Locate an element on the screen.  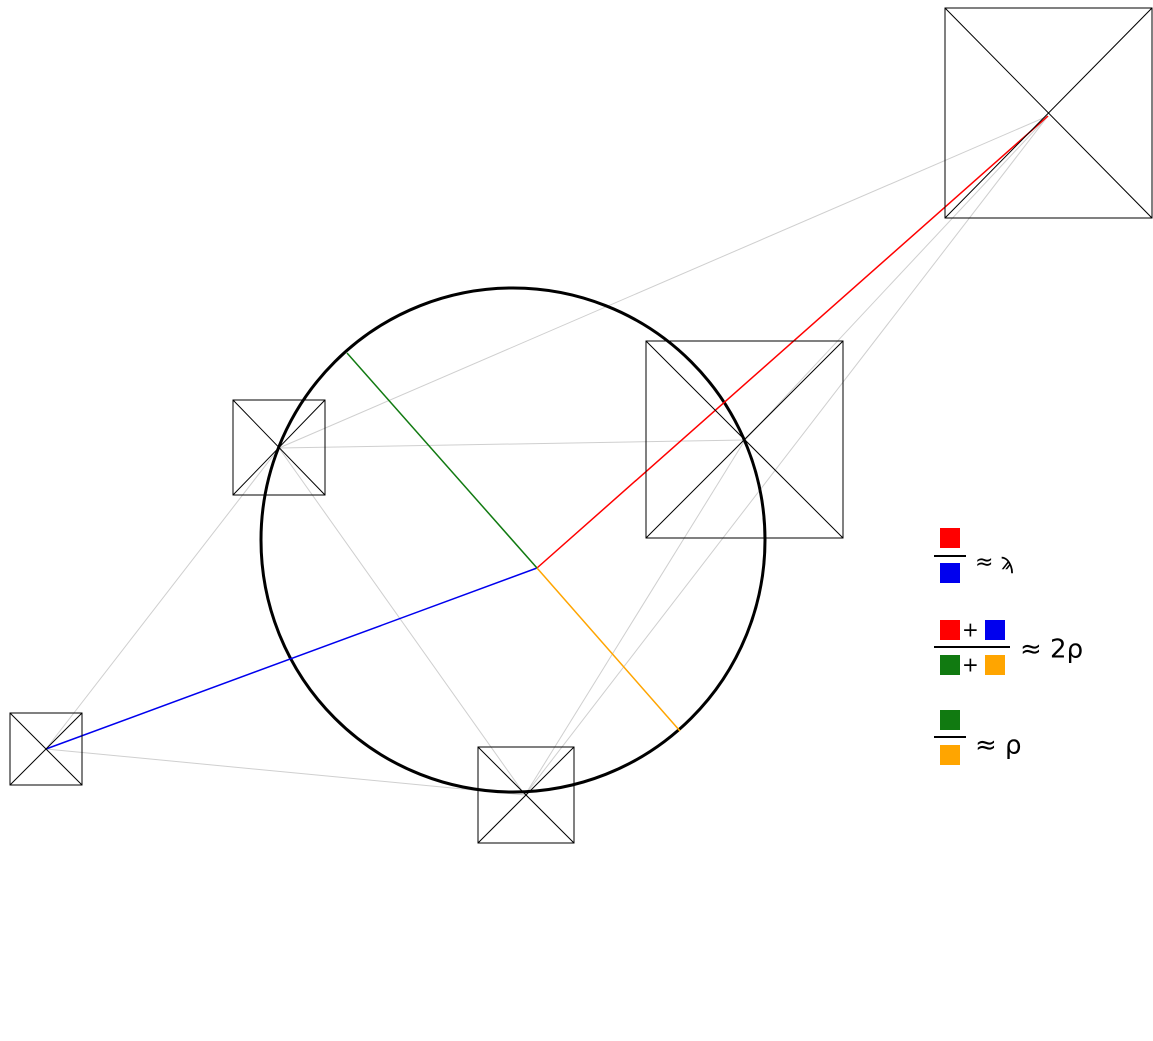
green-line is located at coordinates (442, 460).